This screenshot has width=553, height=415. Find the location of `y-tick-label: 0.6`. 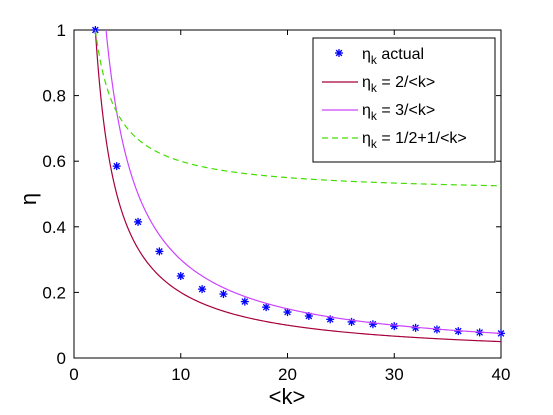

y-tick-label: 0.6 is located at coordinates (54, 161).